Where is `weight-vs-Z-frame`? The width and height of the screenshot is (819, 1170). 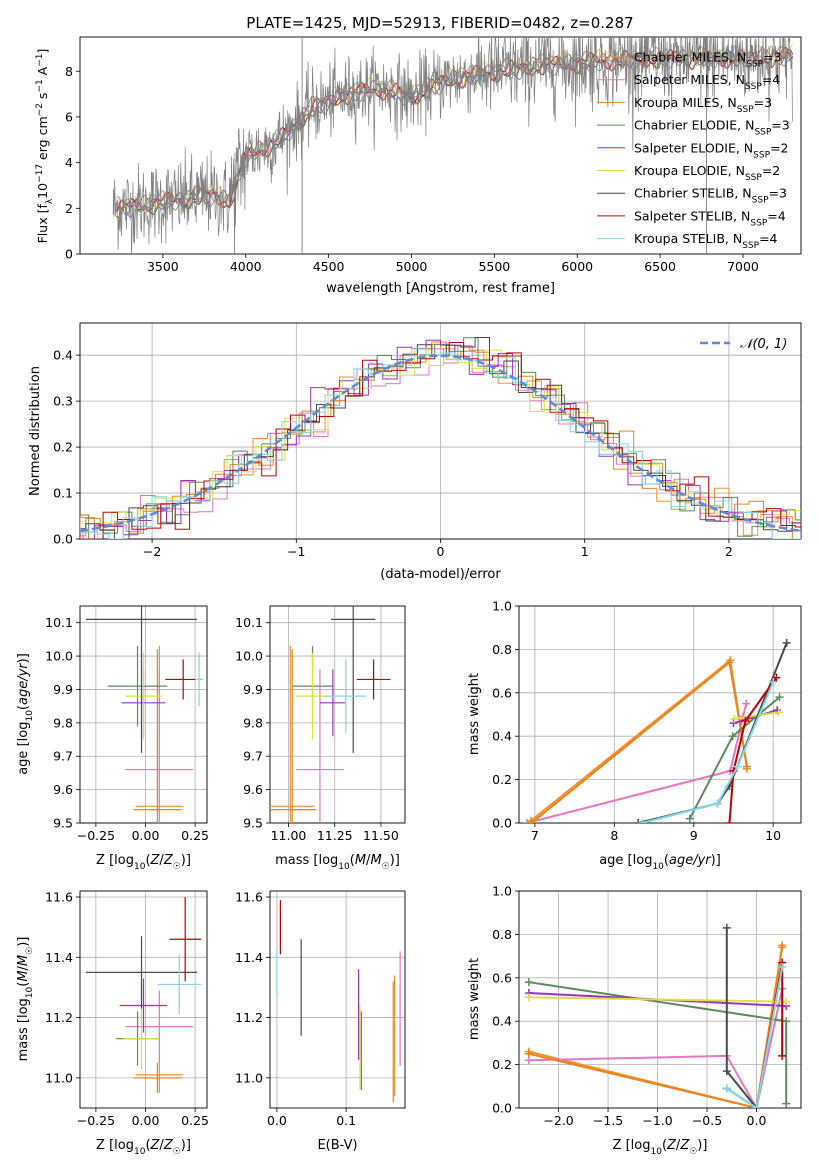 weight-vs-Z-frame is located at coordinates (660, 999).